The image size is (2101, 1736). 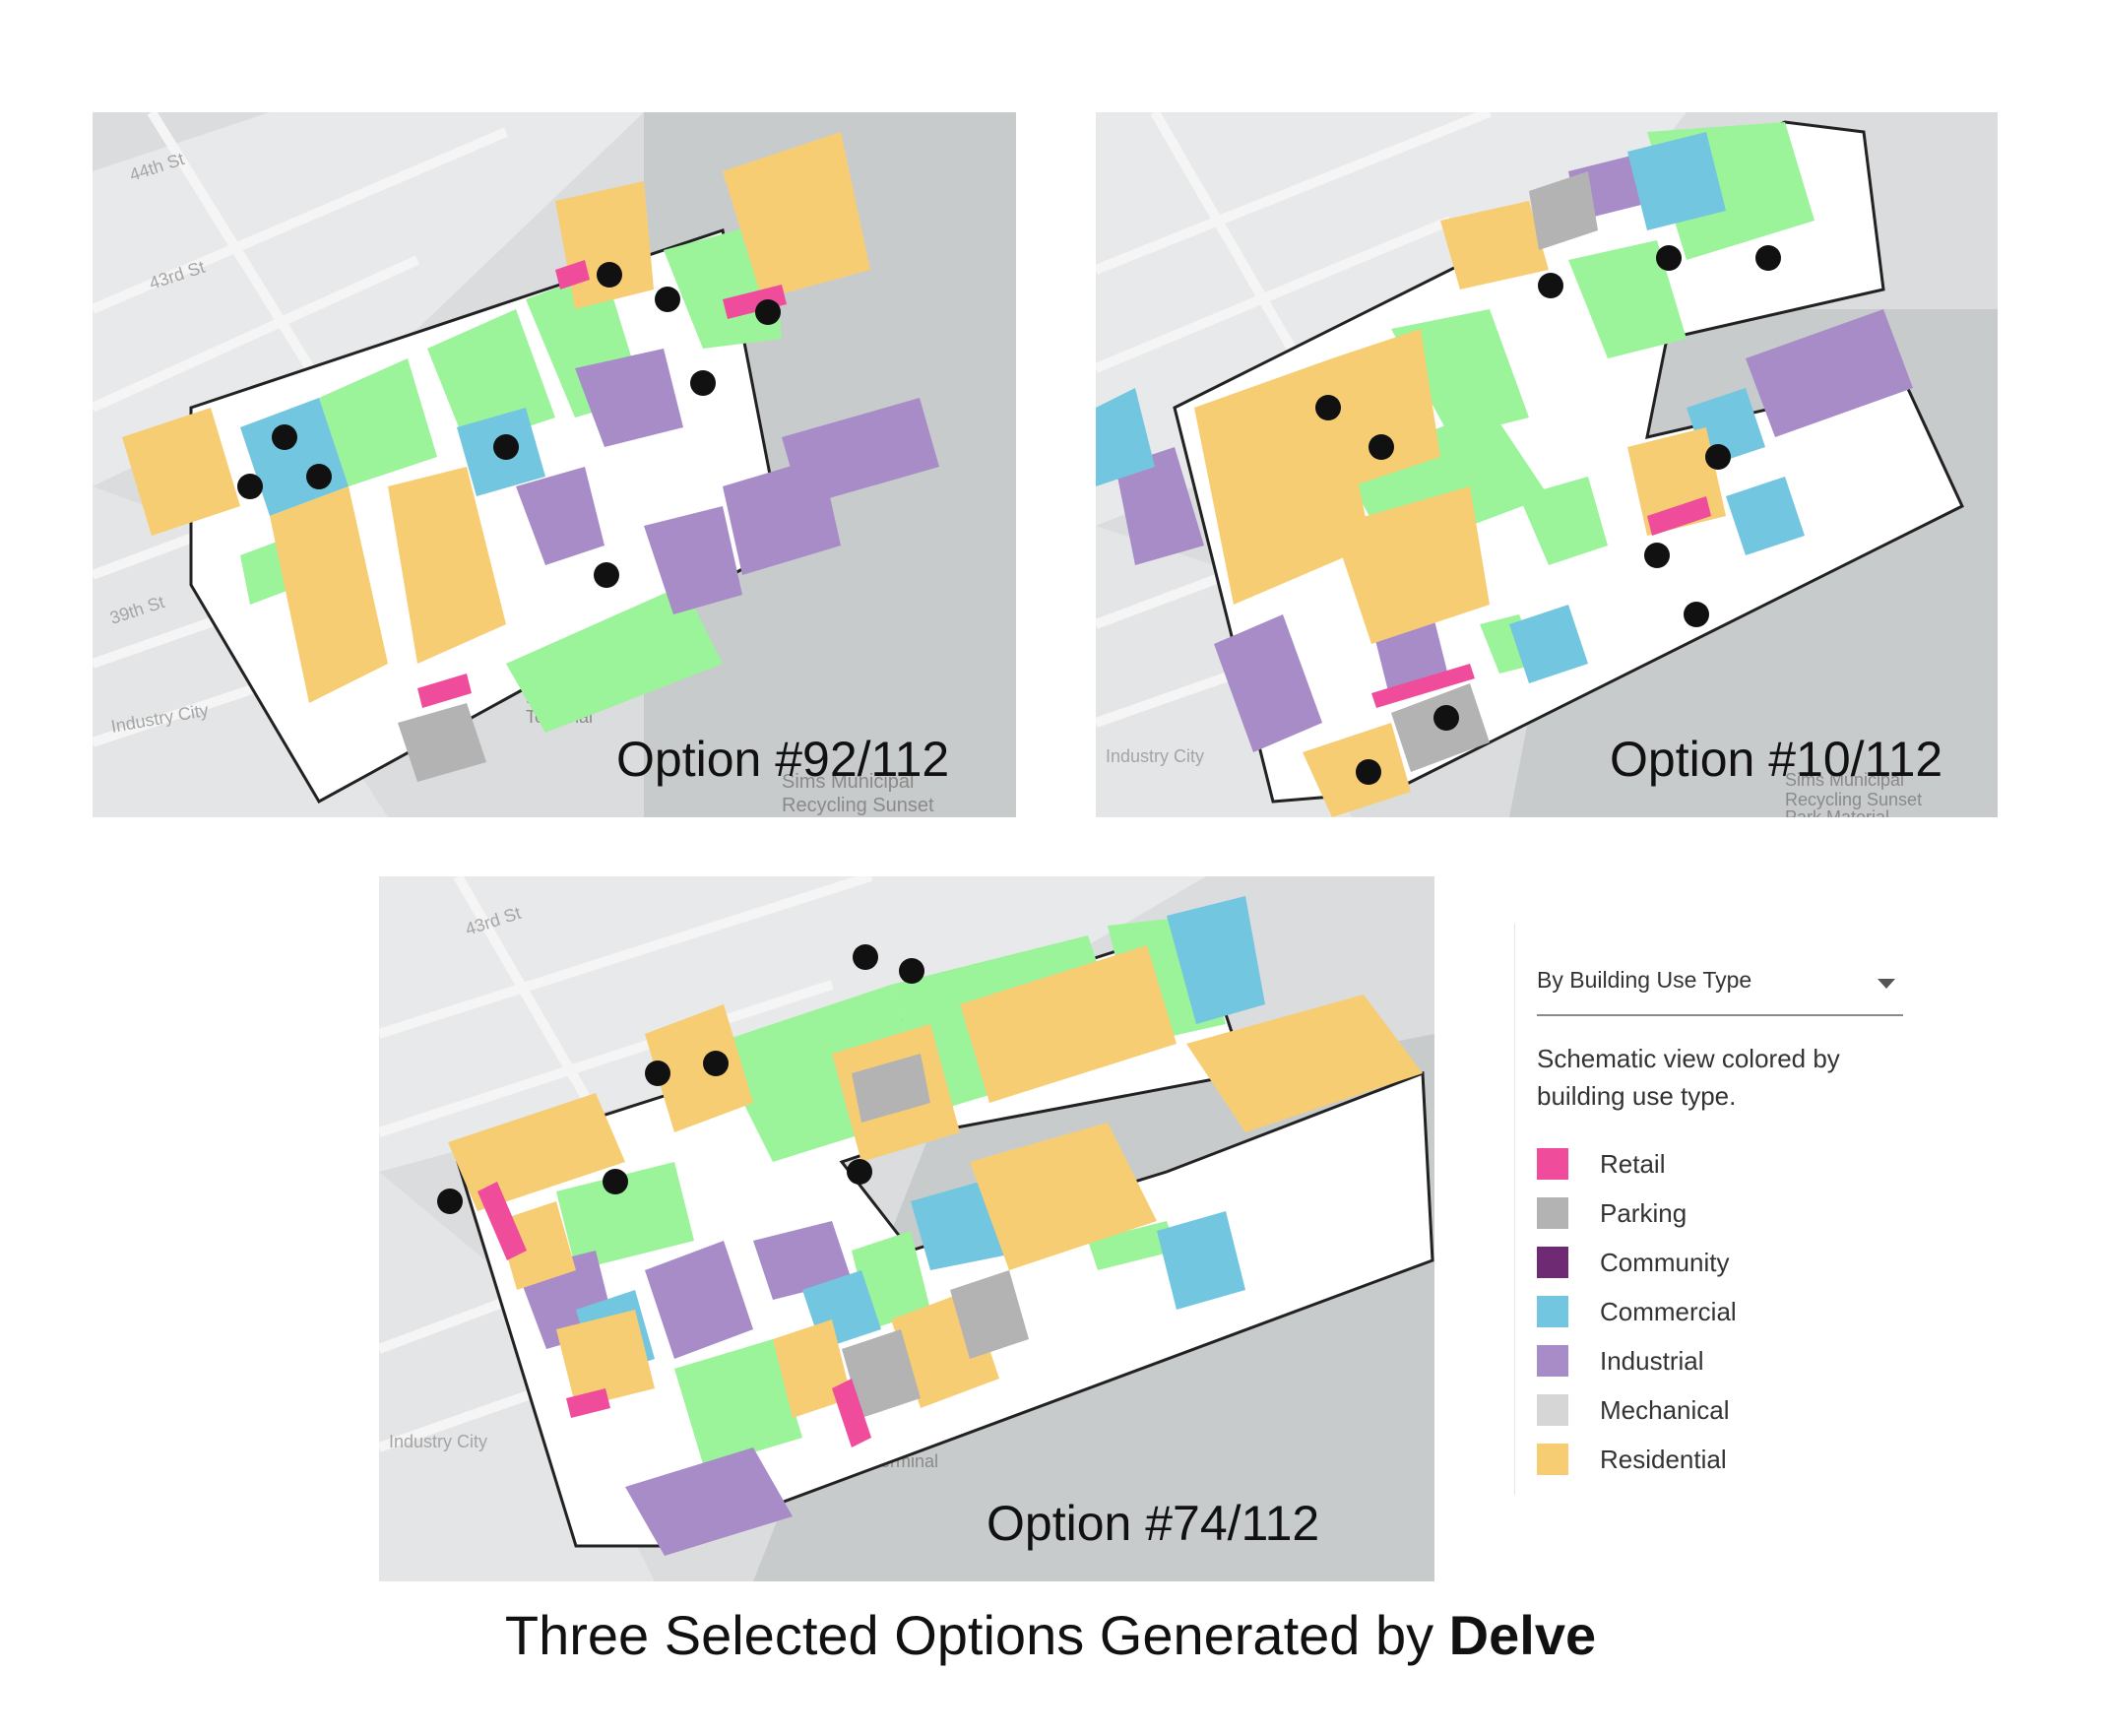 What do you see at coordinates (858, 805) in the screenshot?
I see `area-label: Recycling Sunset` at bounding box center [858, 805].